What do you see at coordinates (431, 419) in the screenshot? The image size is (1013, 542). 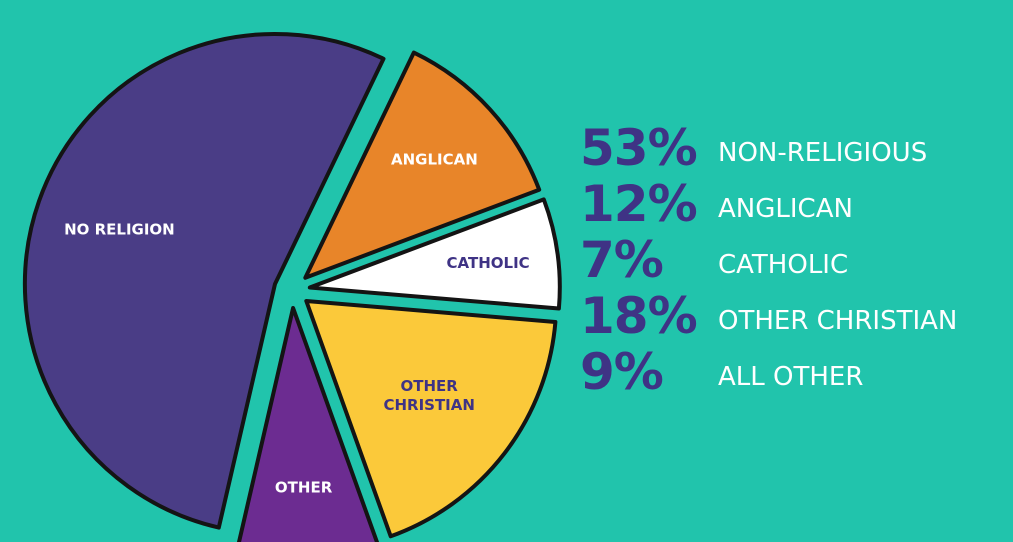 I see `pie-slice-other-christian` at bounding box center [431, 419].